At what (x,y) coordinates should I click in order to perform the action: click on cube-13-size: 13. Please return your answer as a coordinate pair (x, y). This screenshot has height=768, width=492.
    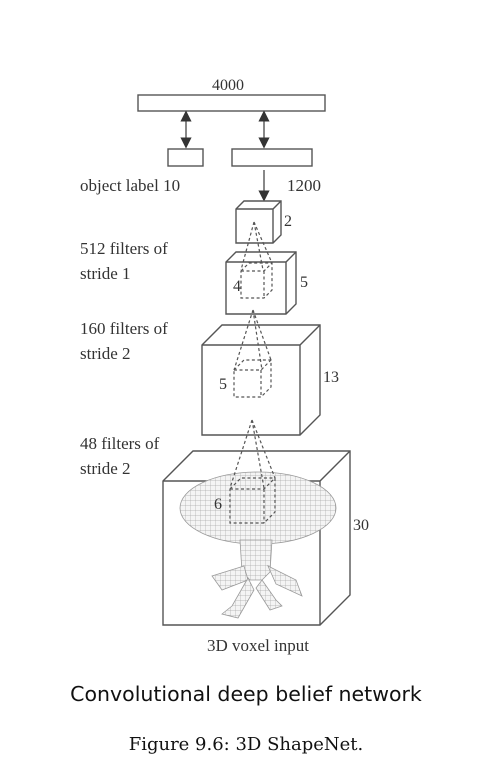
    Looking at the image, I should click on (331, 377).